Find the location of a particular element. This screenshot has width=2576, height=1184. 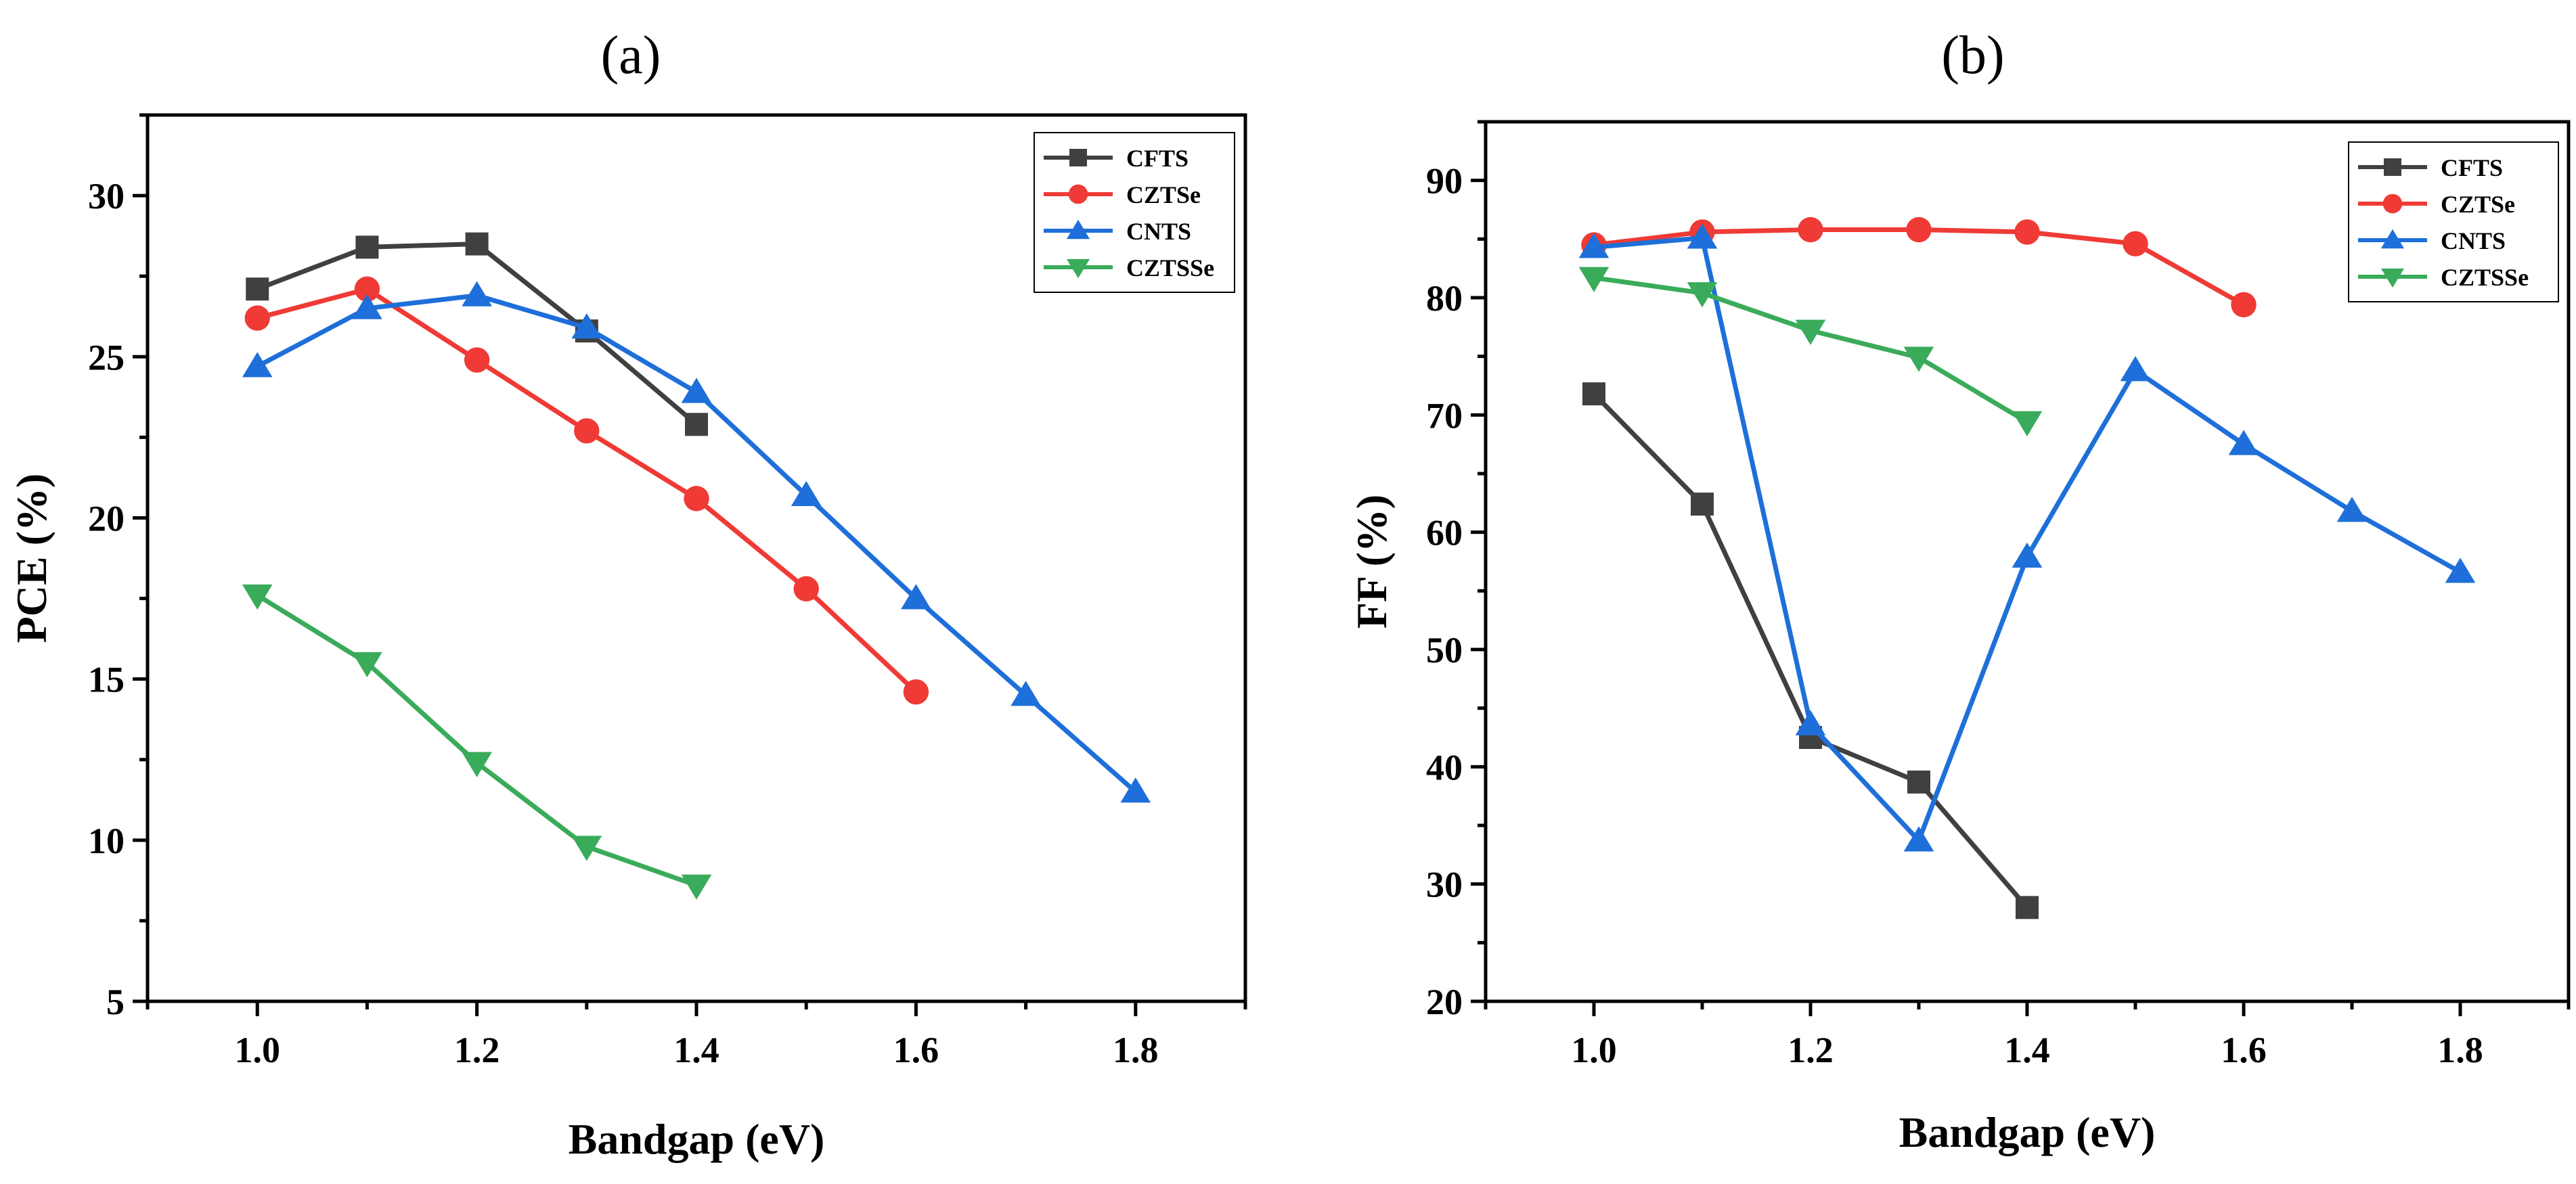

y-tick-label: 30 is located at coordinates (1444, 885).